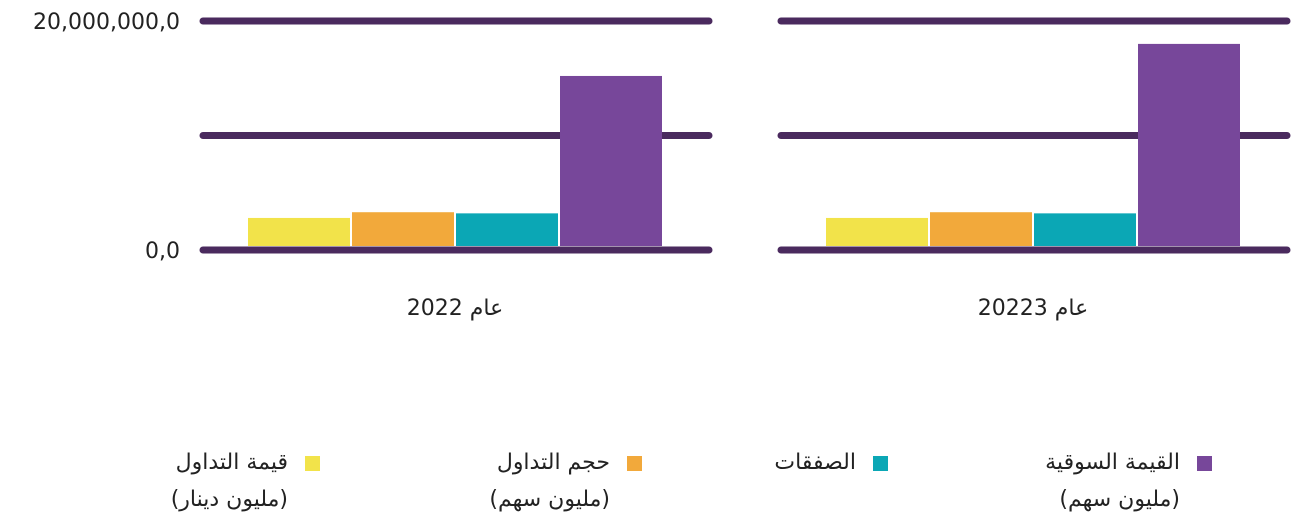  I want to click on legend-label: قيمة التداول, so click(232, 462).